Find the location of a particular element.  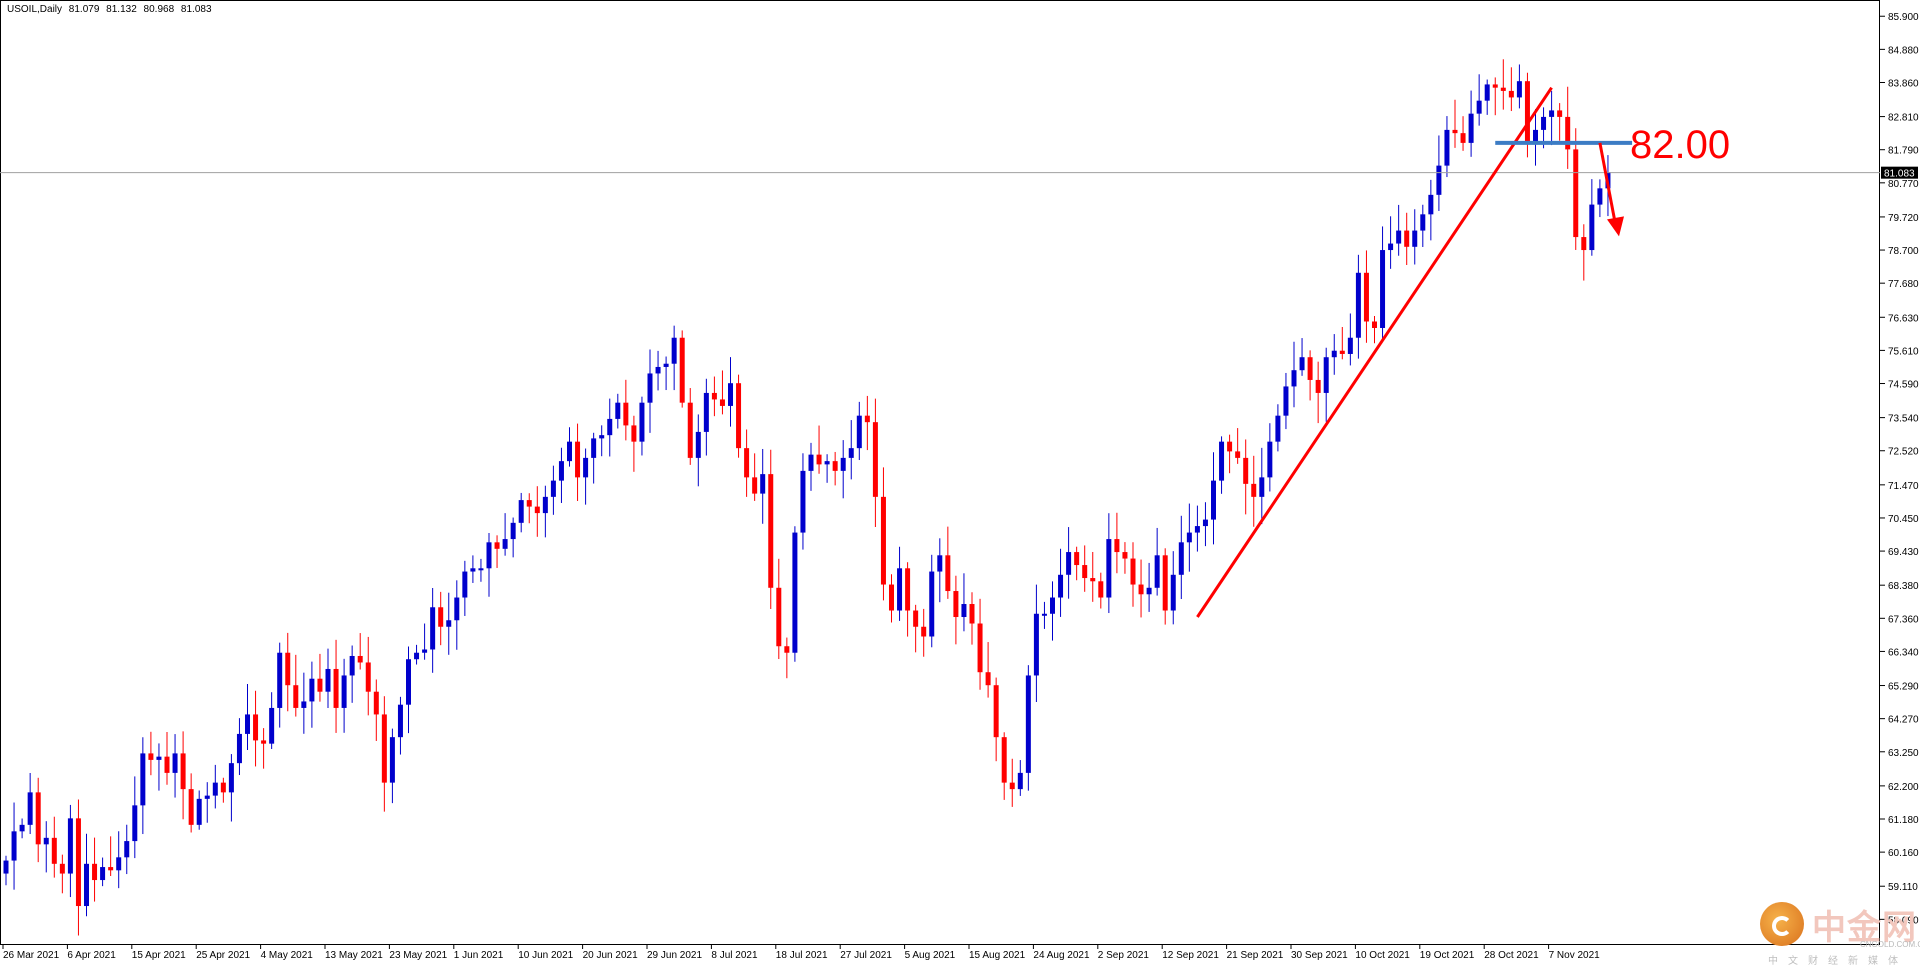

y-tick-label: 83.860 is located at coordinates (1903, 83).